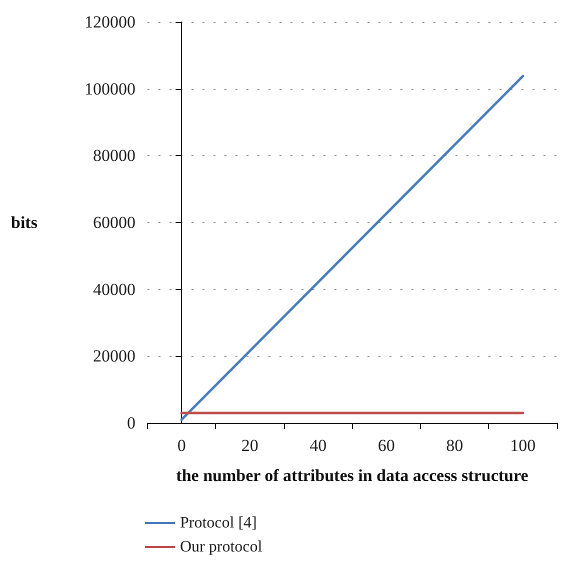  Describe the element at coordinates (114, 289) in the screenshot. I see `y-tick-label: 40000` at that location.